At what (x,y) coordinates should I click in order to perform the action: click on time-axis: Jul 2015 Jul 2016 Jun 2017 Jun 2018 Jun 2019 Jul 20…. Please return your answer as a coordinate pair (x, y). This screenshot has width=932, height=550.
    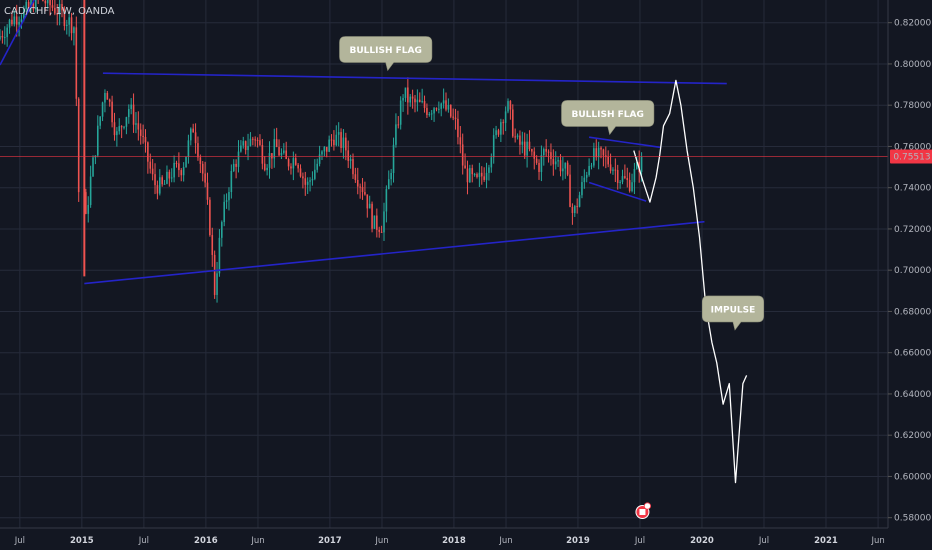
    Looking at the image, I should click on (444, 536).